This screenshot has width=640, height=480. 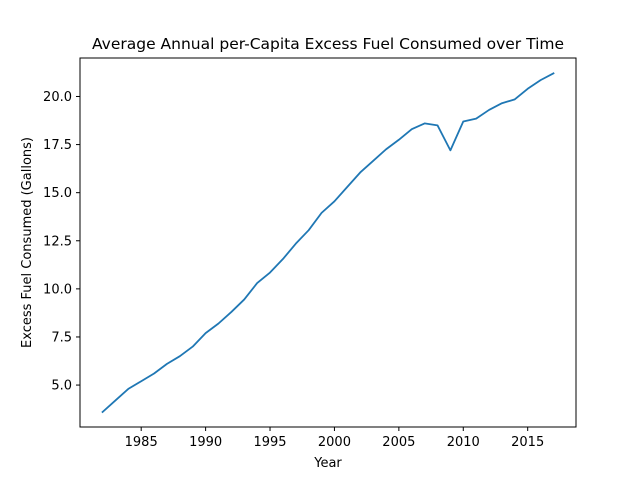 I want to click on x-tick-label: 1995, so click(x=269, y=442).